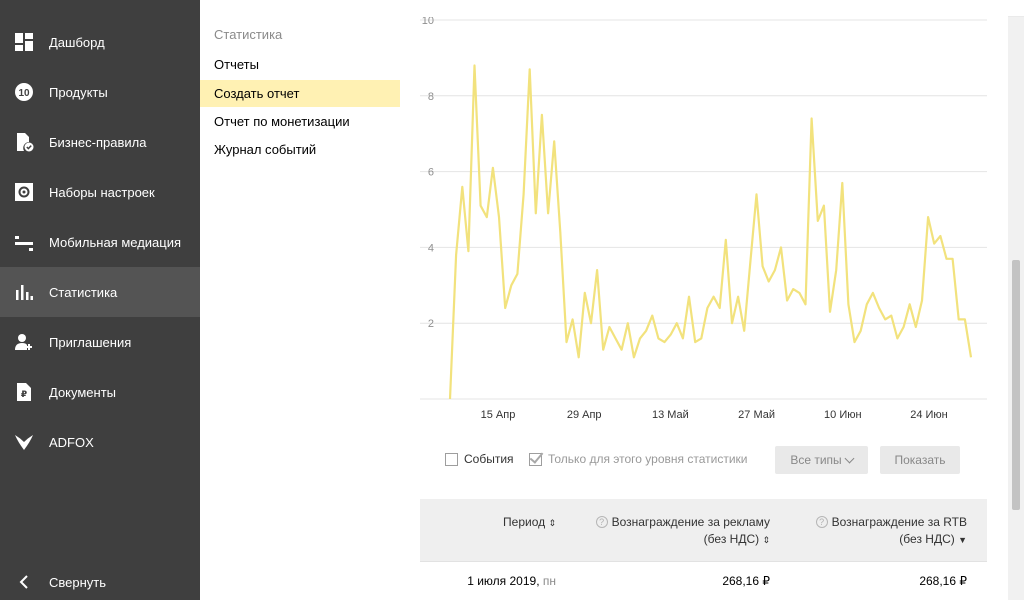 This screenshot has width=1024, height=600. What do you see at coordinates (300, 93) in the screenshot?
I see `submenu-item-create-report: Создать отчет` at bounding box center [300, 93].